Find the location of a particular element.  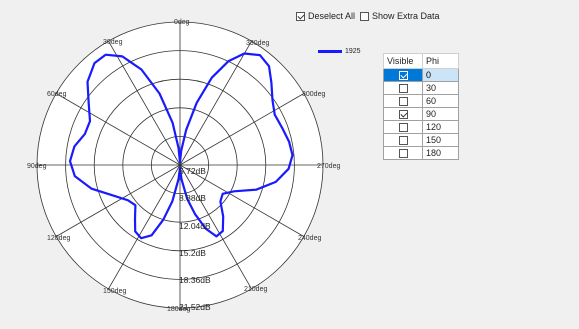

ring-label: 12.04dB is located at coordinates (195, 226).